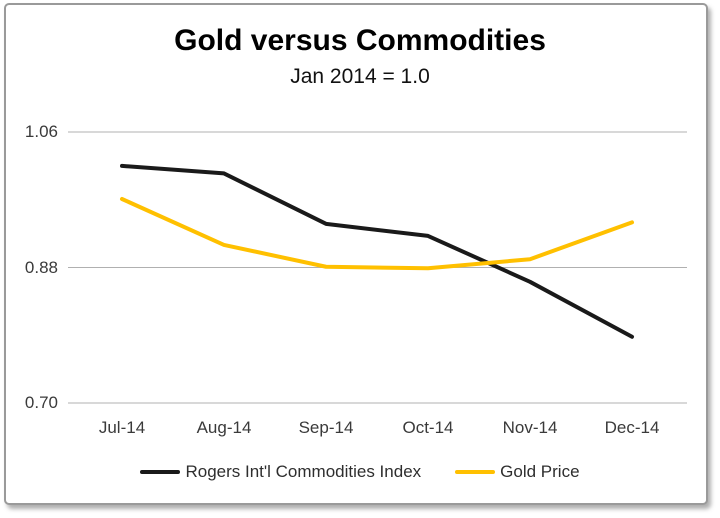 The image size is (720, 518). What do you see at coordinates (41, 267) in the screenshot?
I see `y-tick-label-0.88: 0.88` at bounding box center [41, 267].